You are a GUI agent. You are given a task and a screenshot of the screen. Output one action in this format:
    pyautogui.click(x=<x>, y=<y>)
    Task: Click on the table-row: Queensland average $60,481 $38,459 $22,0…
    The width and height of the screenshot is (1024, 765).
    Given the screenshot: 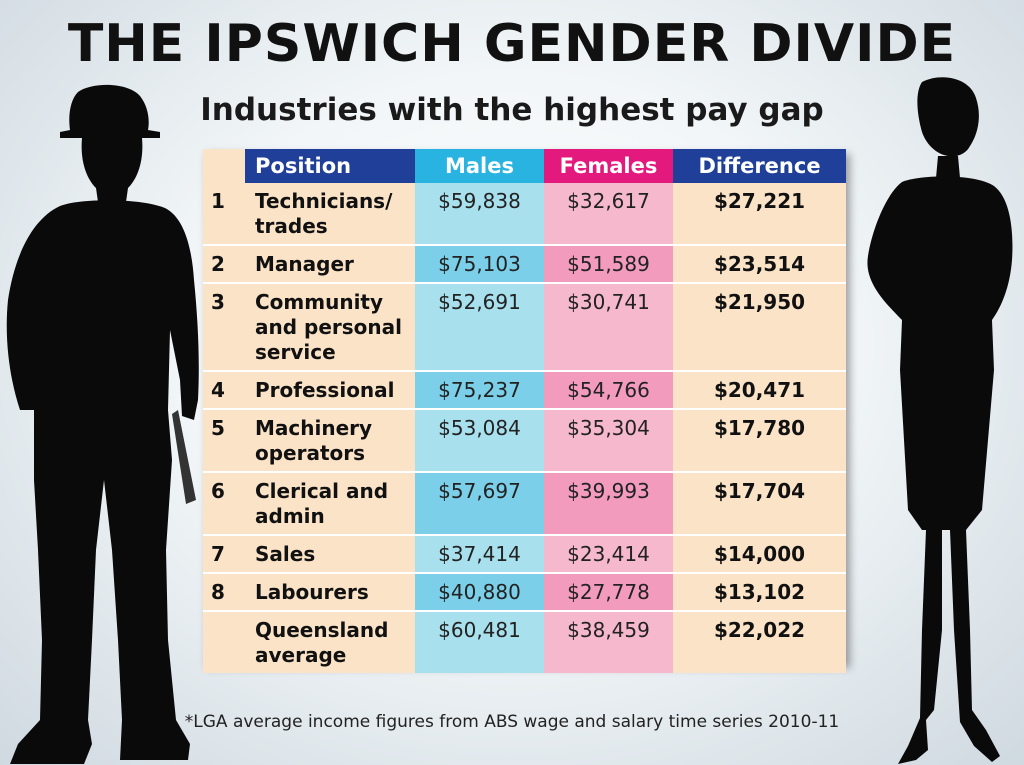 What is the action you would take?
    pyautogui.click(x=524, y=642)
    